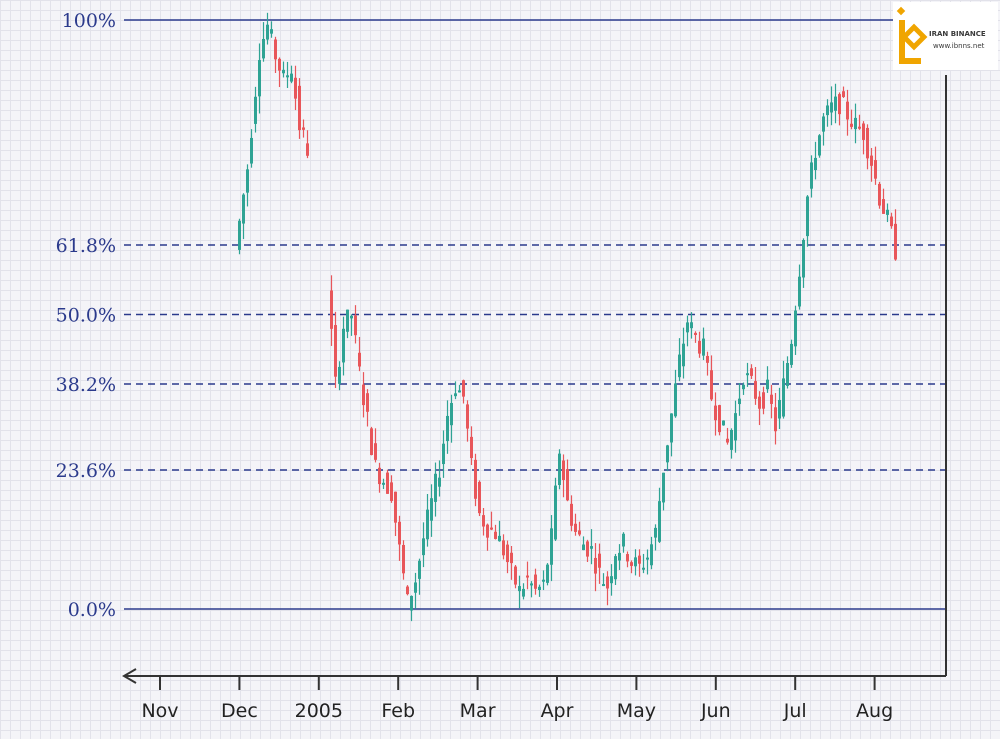 Image resolution: width=1000 pixels, height=739 pixels. What do you see at coordinates (957, 34) in the screenshot?
I see `brand-name: IRAN BINANCE` at bounding box center [957, 34].